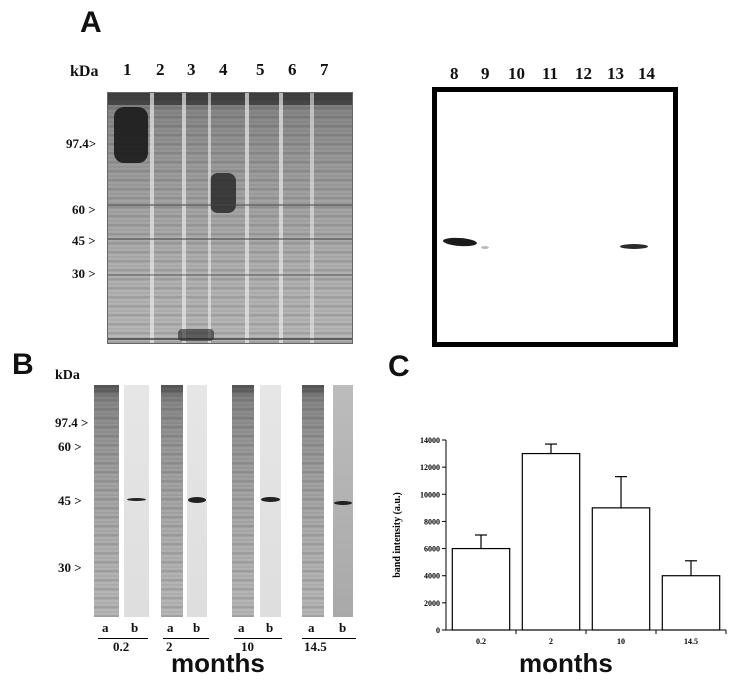 The width and height of the screenshot is (740, 685). What do you see at coordinates (260, 69) in the screenshot?
I see `gel-lane-number: 5` at bounding box center [260, 69].